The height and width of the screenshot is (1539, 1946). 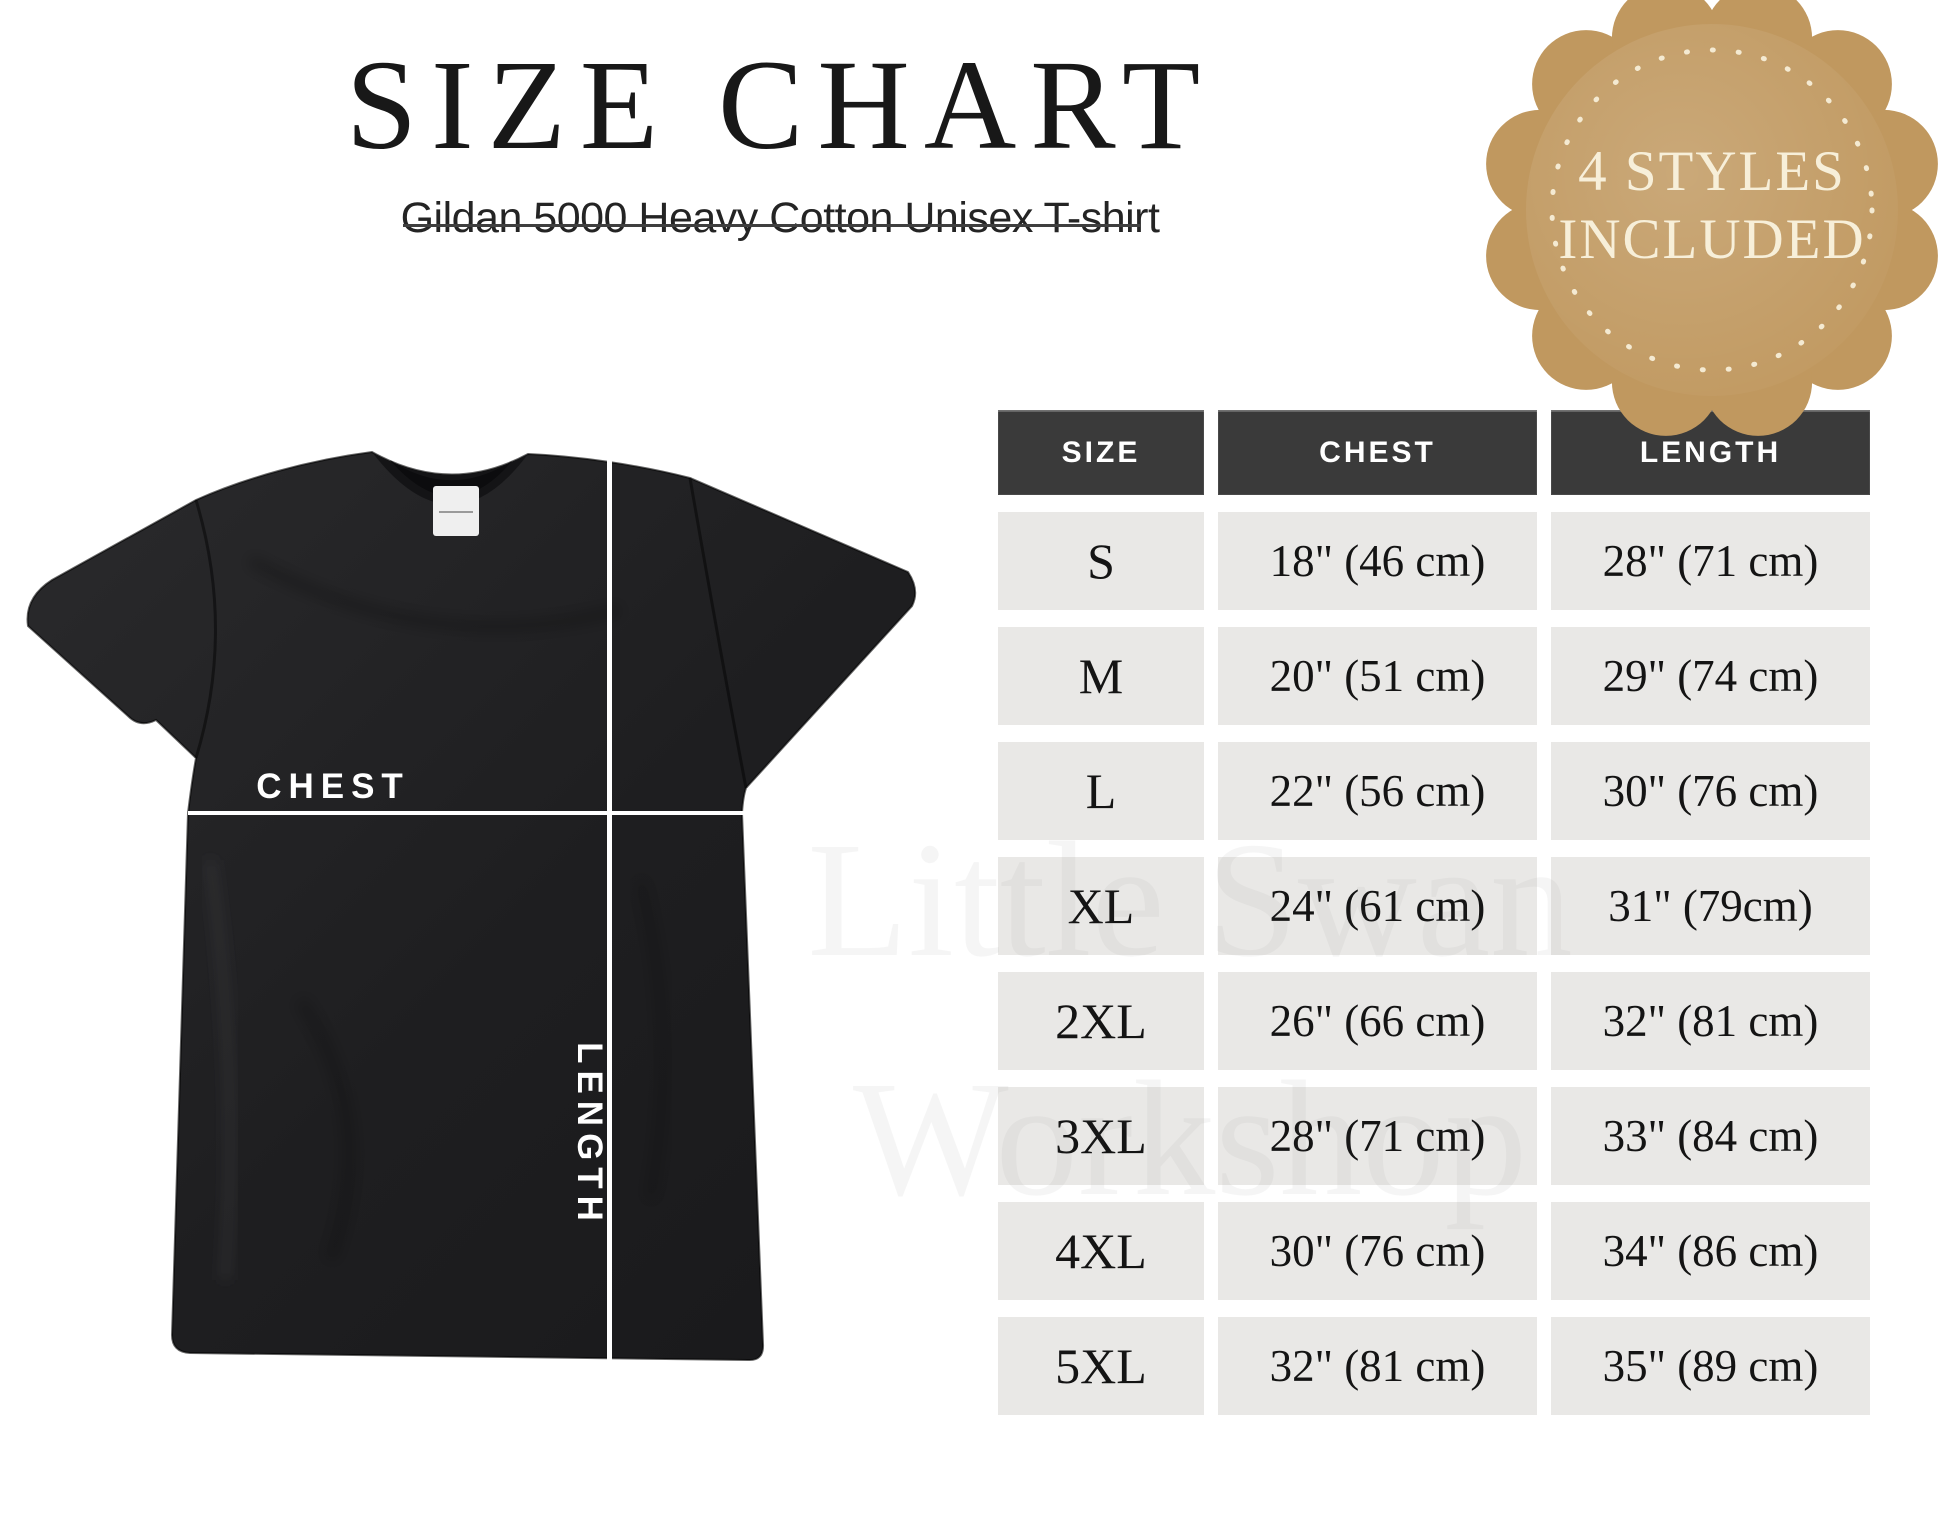 What do you see at coordinates (1377, 906) in the screenshot?
I see `chest-cell: 24" (61 cm)` at bounding box center [1377, 906].